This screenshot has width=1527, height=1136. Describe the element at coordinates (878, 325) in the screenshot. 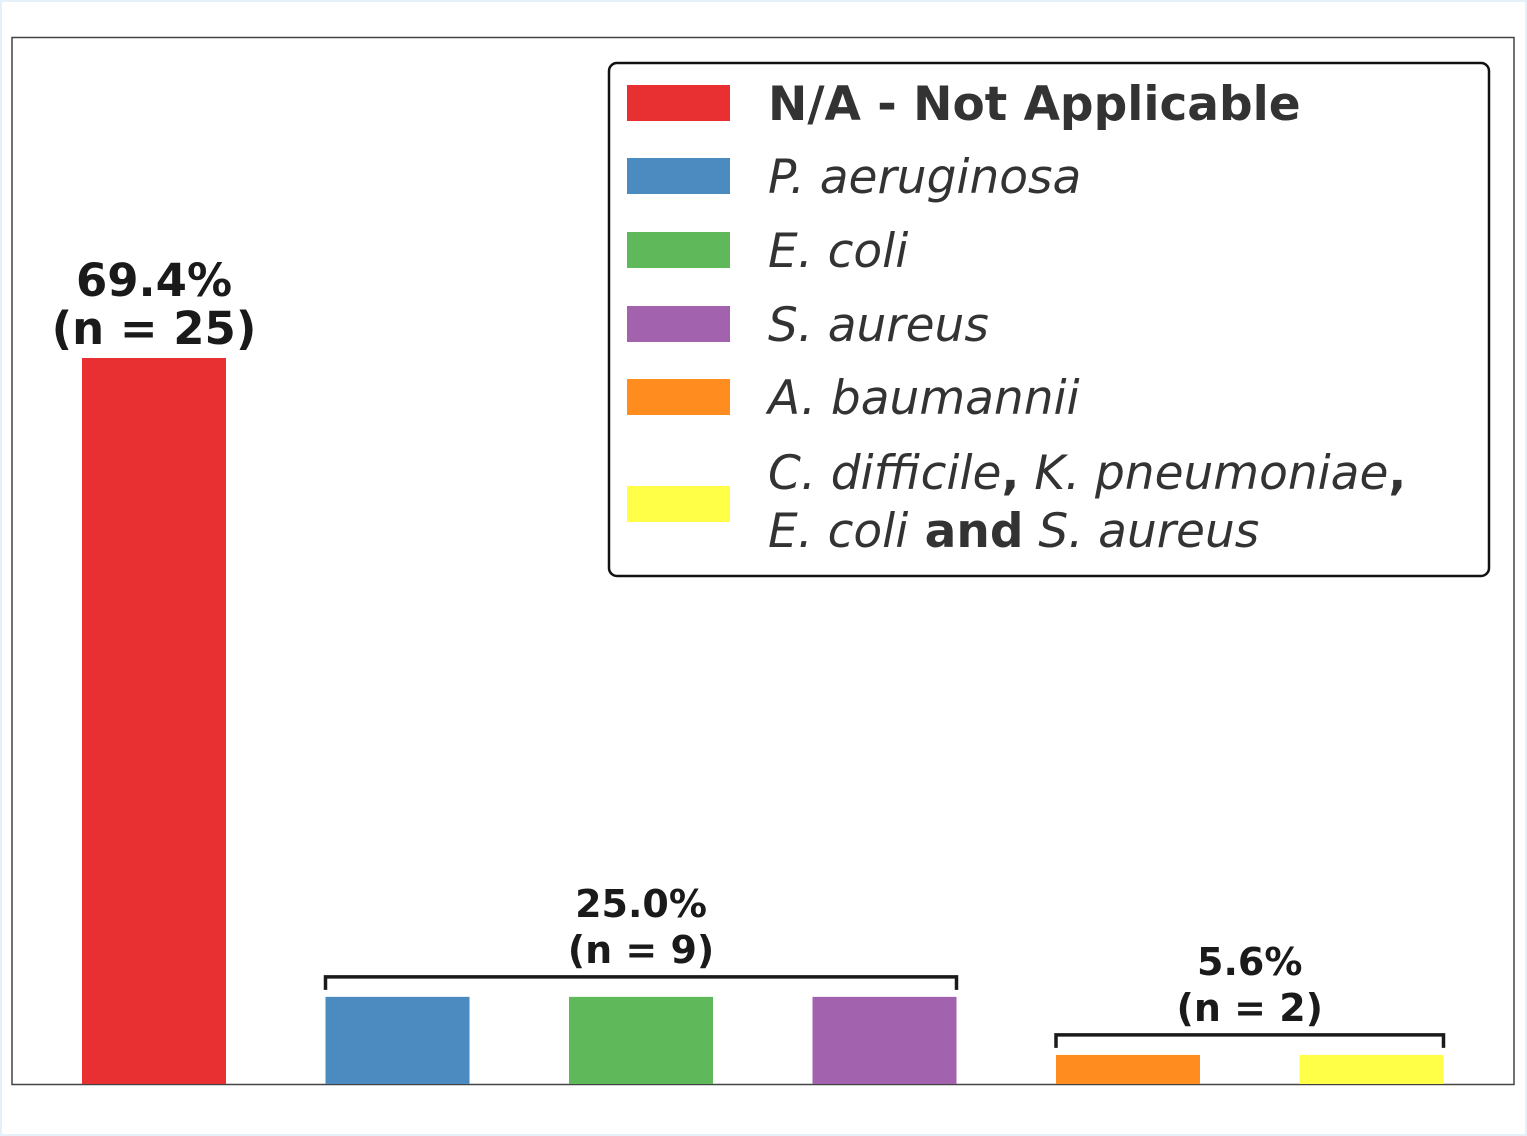

I see `legend-label-3: S. aureus` at that location.